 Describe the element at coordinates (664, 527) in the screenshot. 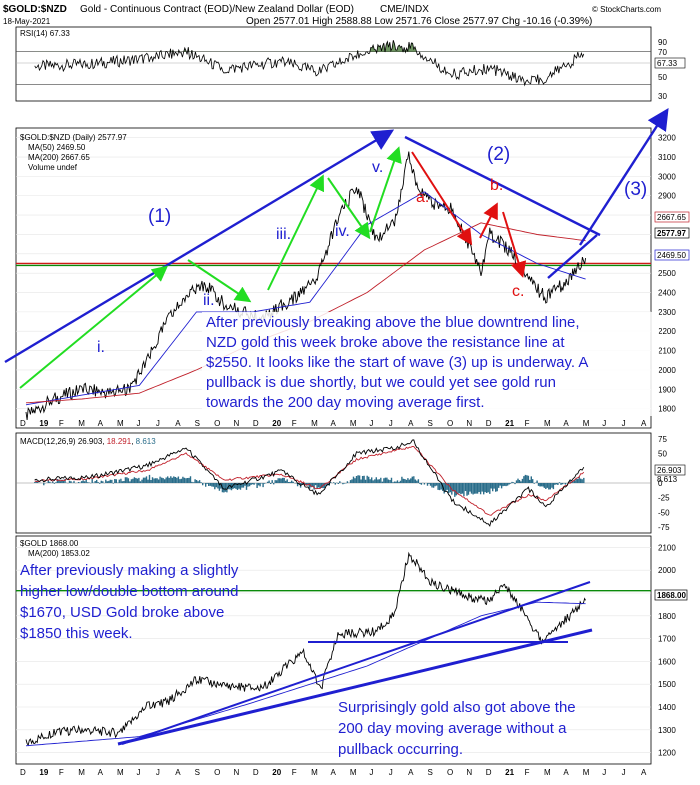

I see `macd-tick-label: -75` at that location.